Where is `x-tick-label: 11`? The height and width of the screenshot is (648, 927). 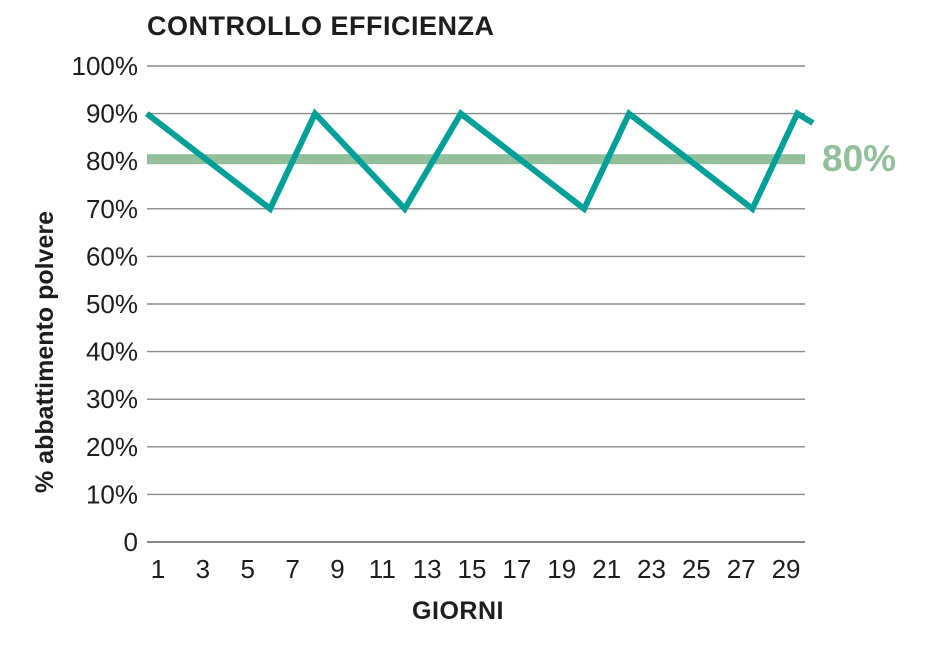 x-tick-label: 11 is located at coordinates (382, 569).